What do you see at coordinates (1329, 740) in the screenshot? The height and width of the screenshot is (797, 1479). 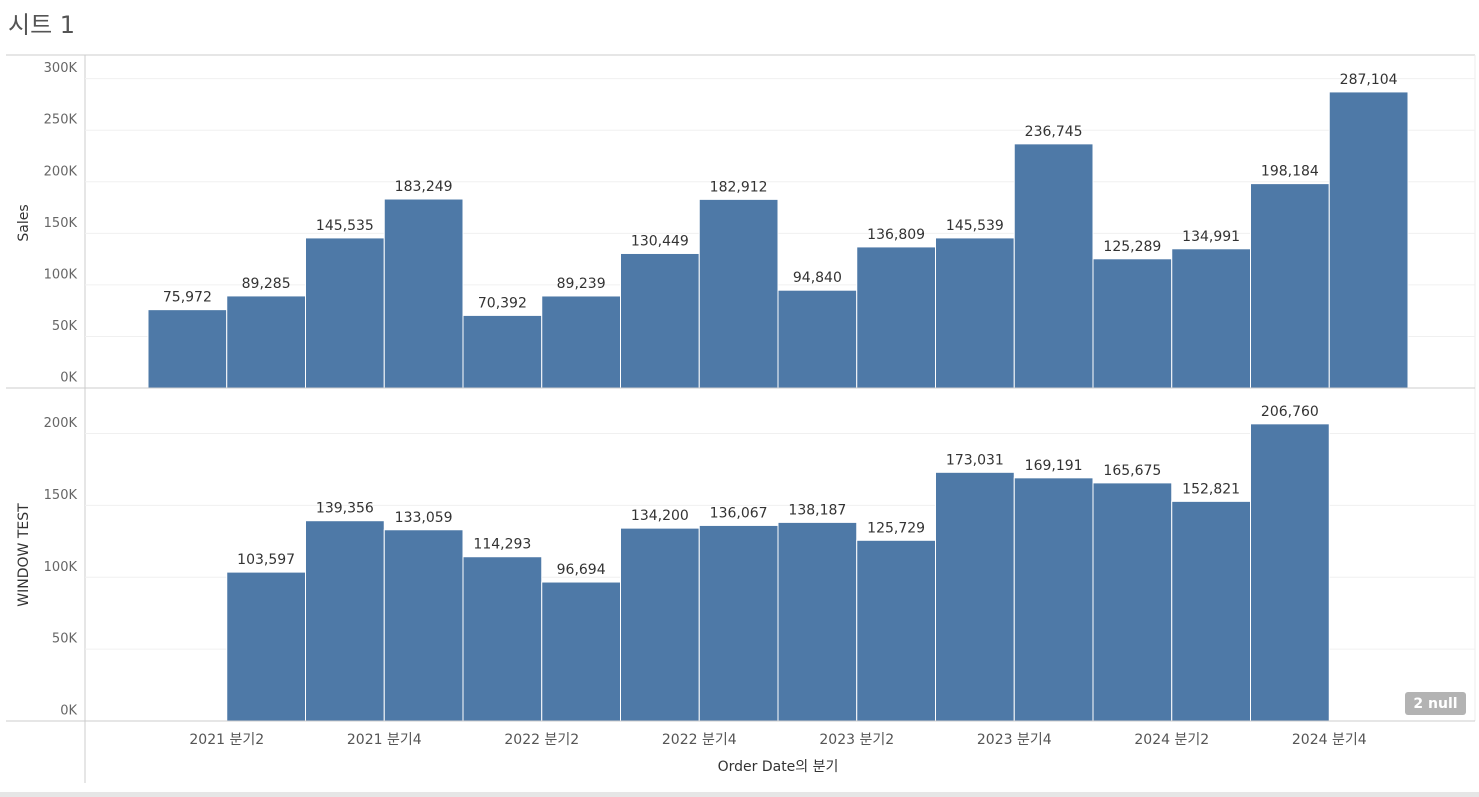 I see `x-tick-label: 2024 분기4` at bounding box center [1329, 740].